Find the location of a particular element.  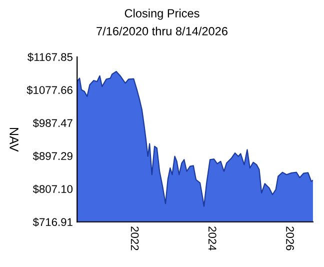

x-tick-label: 2024 is located at coordinates (212, 238).